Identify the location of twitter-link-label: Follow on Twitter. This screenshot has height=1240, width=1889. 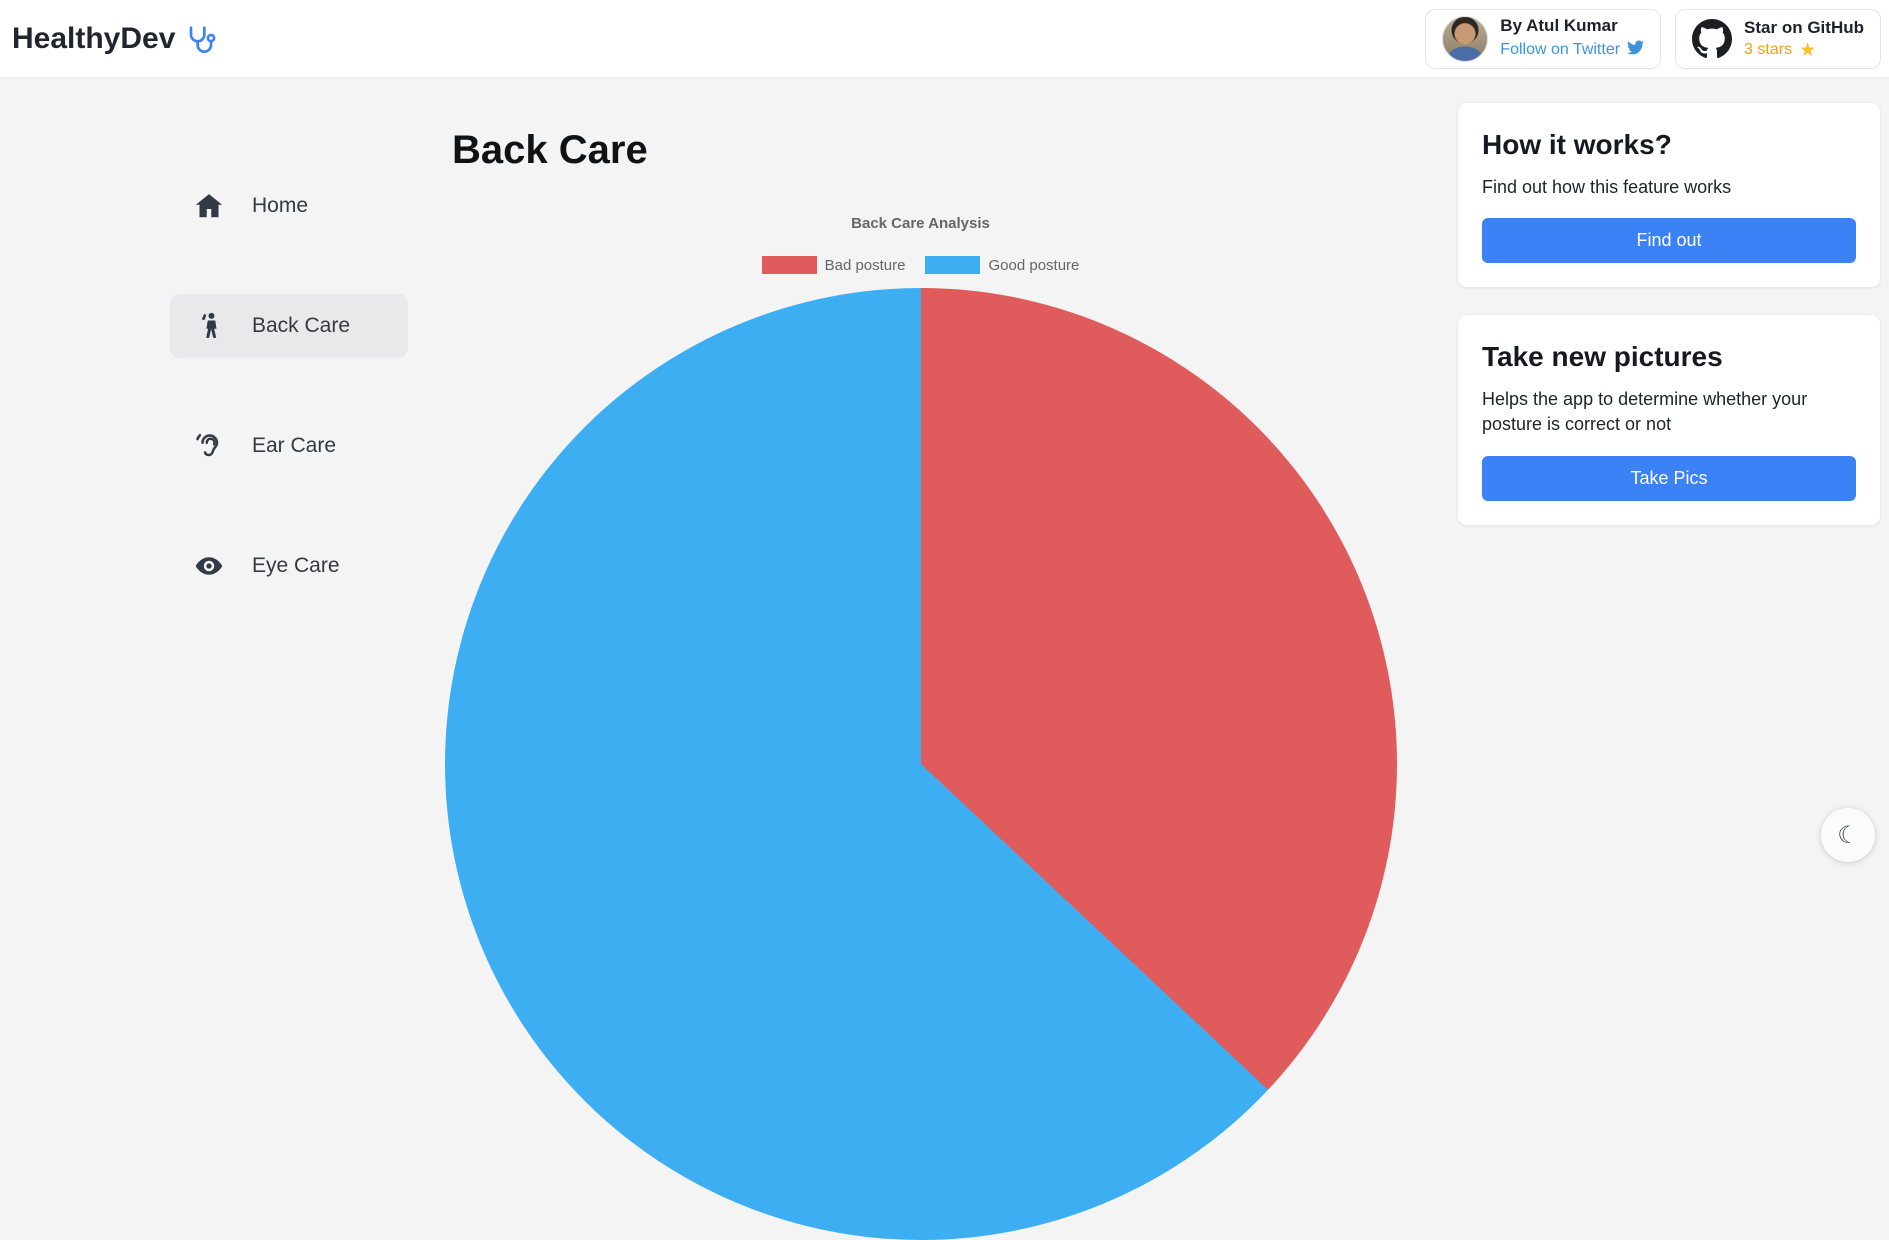
(1560, 50).